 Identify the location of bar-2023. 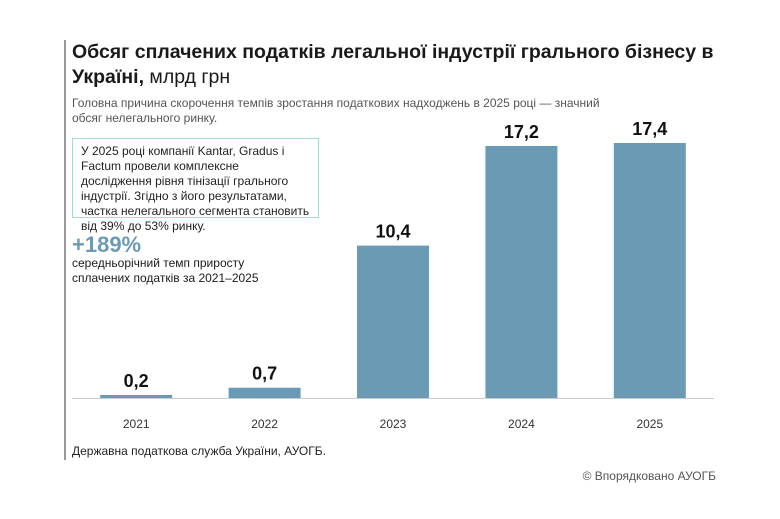
(393, 321).